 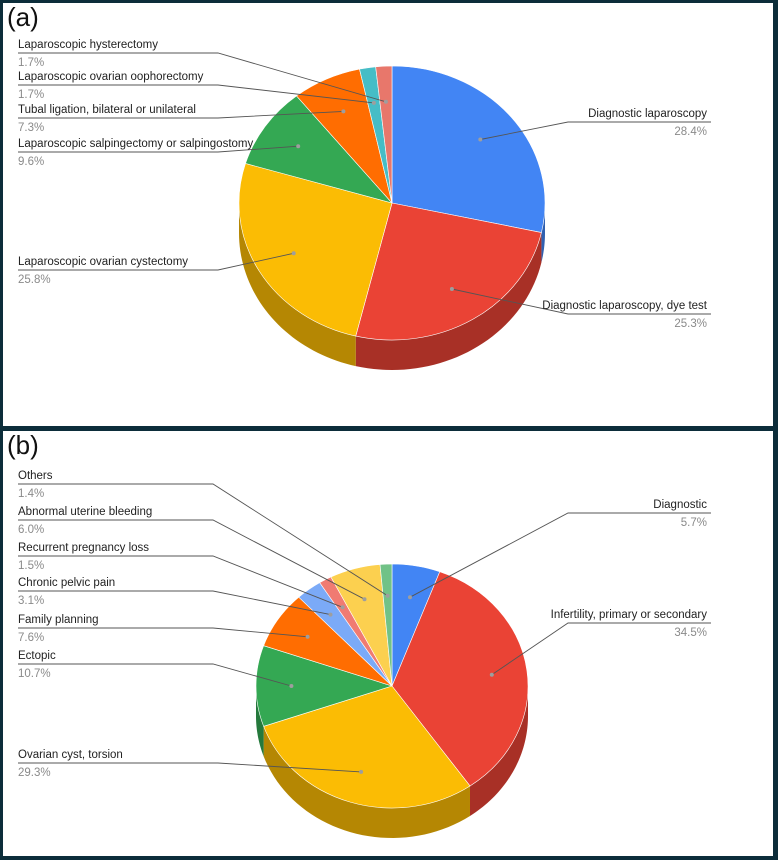 What do you see at coordinates (342, 607) in the screenshot?
I see `leader-dot-recurrent-pregnancy-loss` at bounding box center [342, 607].